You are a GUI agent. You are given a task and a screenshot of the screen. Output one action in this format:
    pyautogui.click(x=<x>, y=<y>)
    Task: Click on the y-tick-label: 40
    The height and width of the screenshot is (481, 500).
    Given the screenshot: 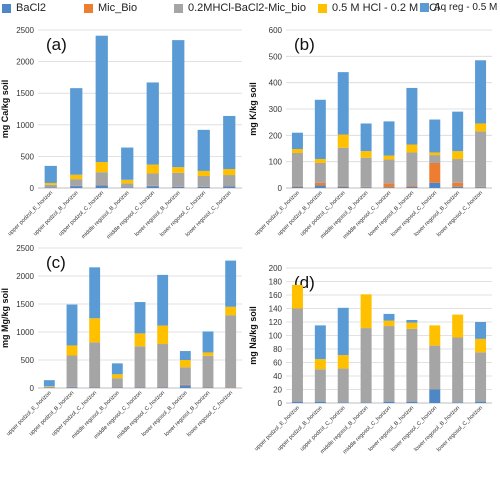 What is the action you would take?
    pyautogui.click(x=277, y=376)
    